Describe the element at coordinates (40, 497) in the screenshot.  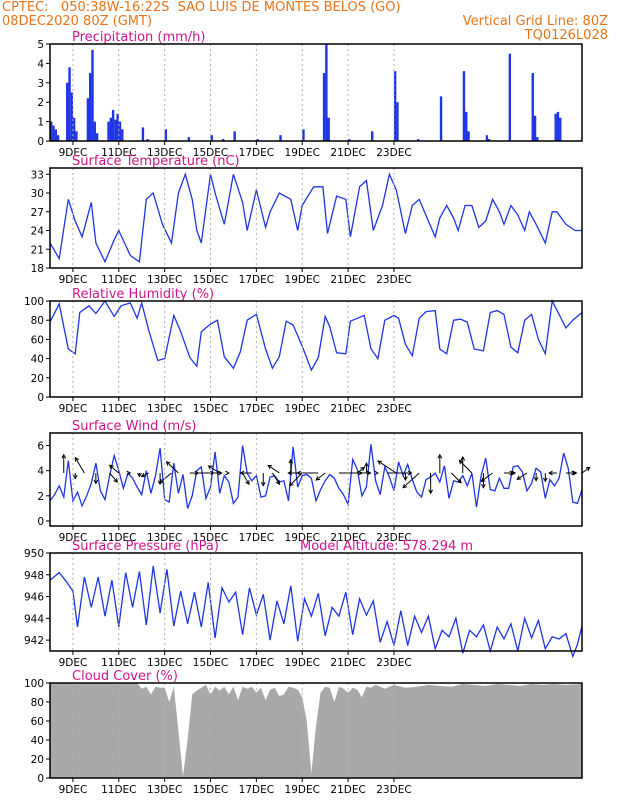
I see `y-tick-label: 2` at that location.